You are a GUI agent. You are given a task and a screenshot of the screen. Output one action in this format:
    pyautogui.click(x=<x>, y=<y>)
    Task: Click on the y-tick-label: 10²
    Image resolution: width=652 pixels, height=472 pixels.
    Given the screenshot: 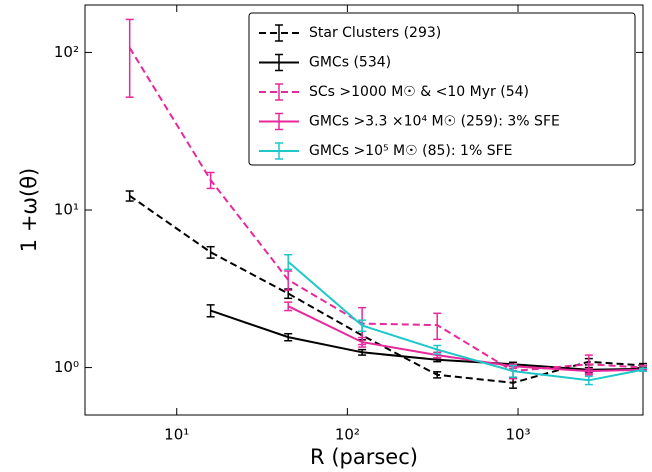 What is the action you would take?
    pyautogui.click(x=66, y=52)
    